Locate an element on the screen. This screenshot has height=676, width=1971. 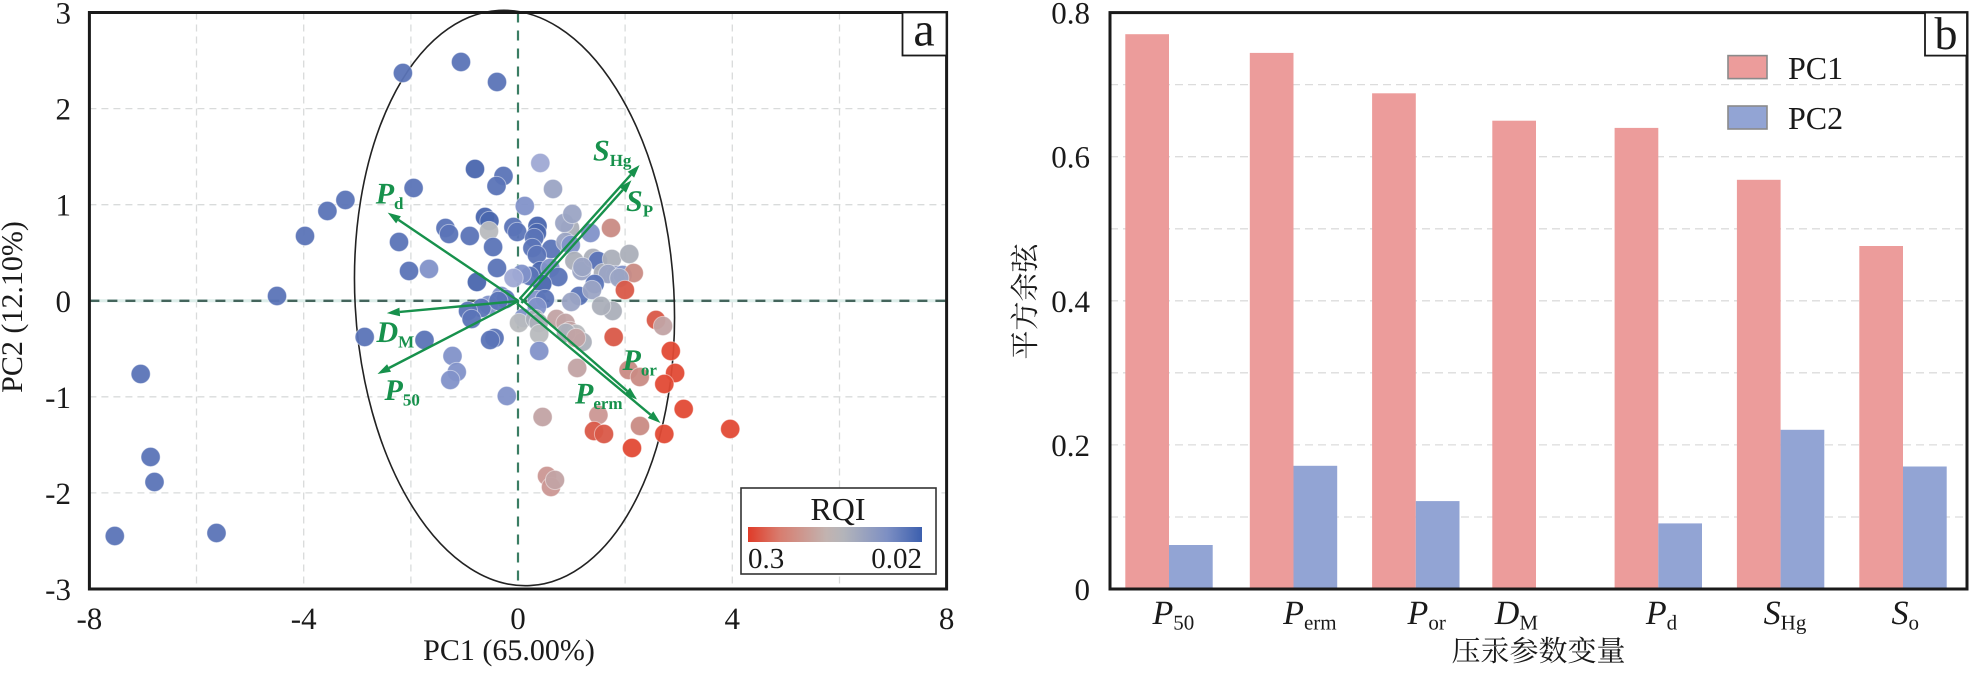
svg-text: -3 is located at coordinates (58, 589).